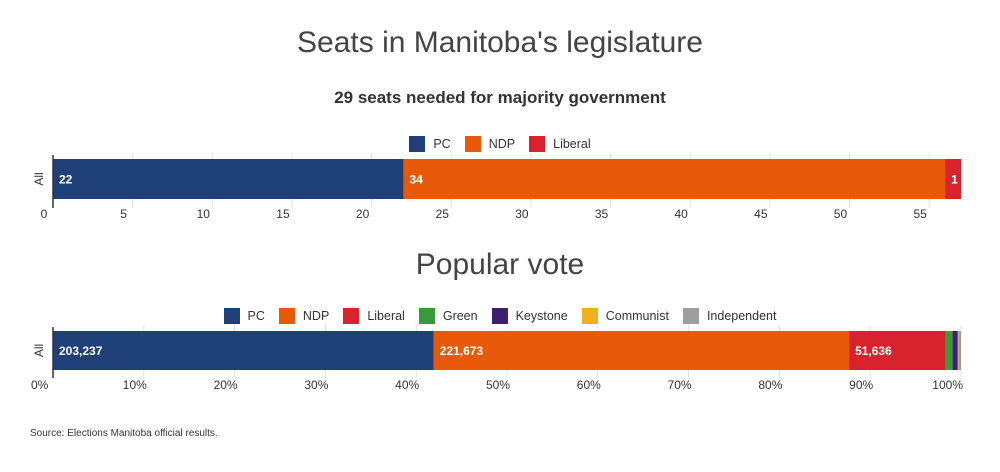 The height and width of the screenshot is (472, 1000). I want to click on vote-chart-title: Popular vote, so click(500, 264).